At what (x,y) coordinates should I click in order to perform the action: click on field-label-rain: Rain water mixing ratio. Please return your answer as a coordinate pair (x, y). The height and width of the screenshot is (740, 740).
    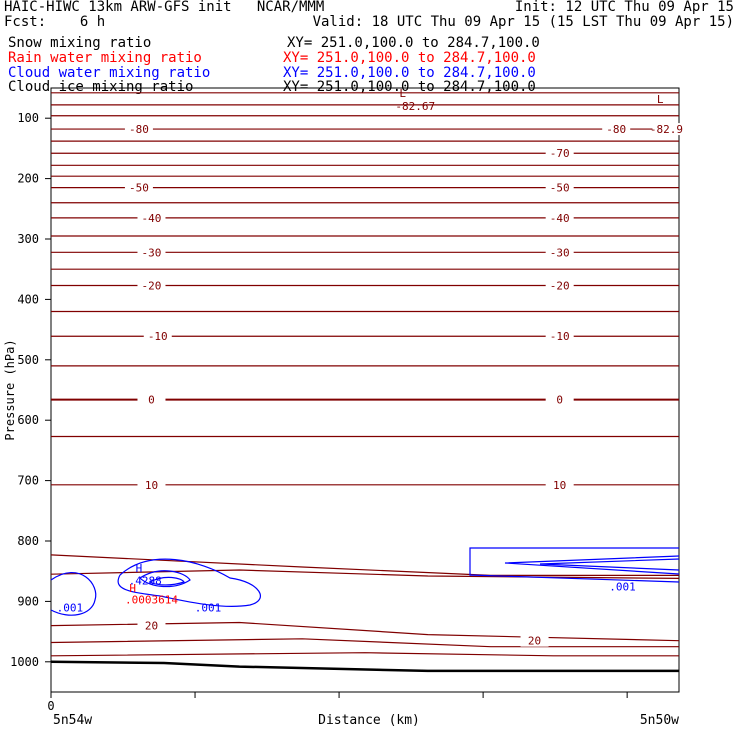
    Looking at the image, I should click on (105, 58).